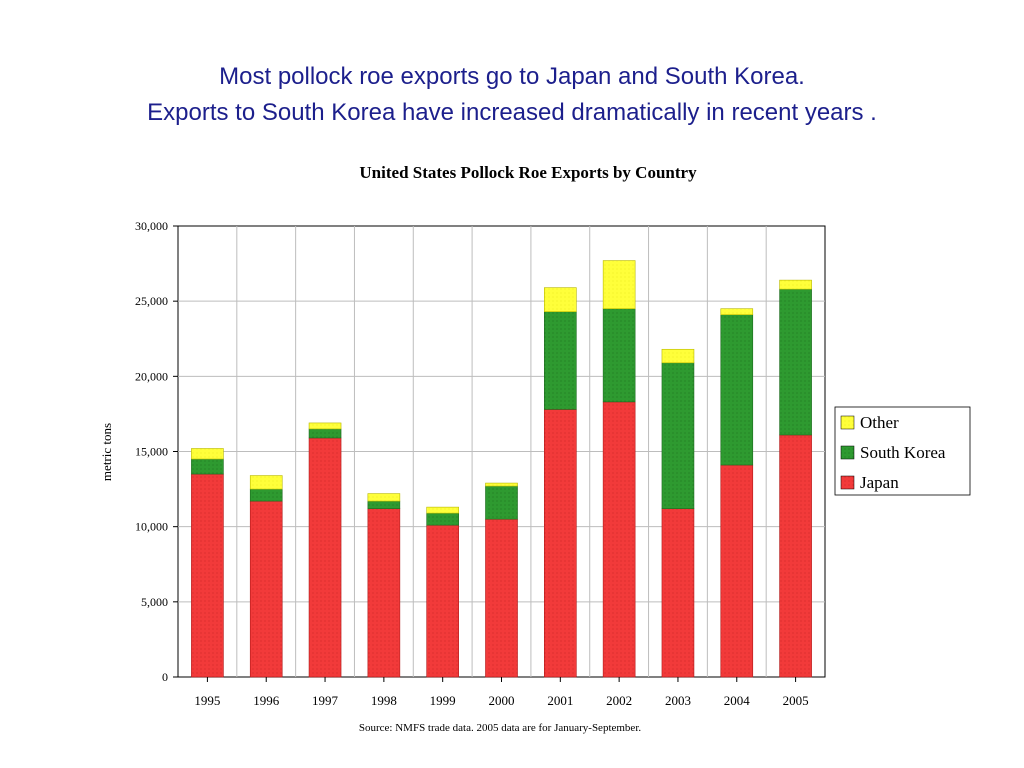  Describe the element at coordinates (737, 571) in the screenshot. I see `bar-japan-2004` at that location.